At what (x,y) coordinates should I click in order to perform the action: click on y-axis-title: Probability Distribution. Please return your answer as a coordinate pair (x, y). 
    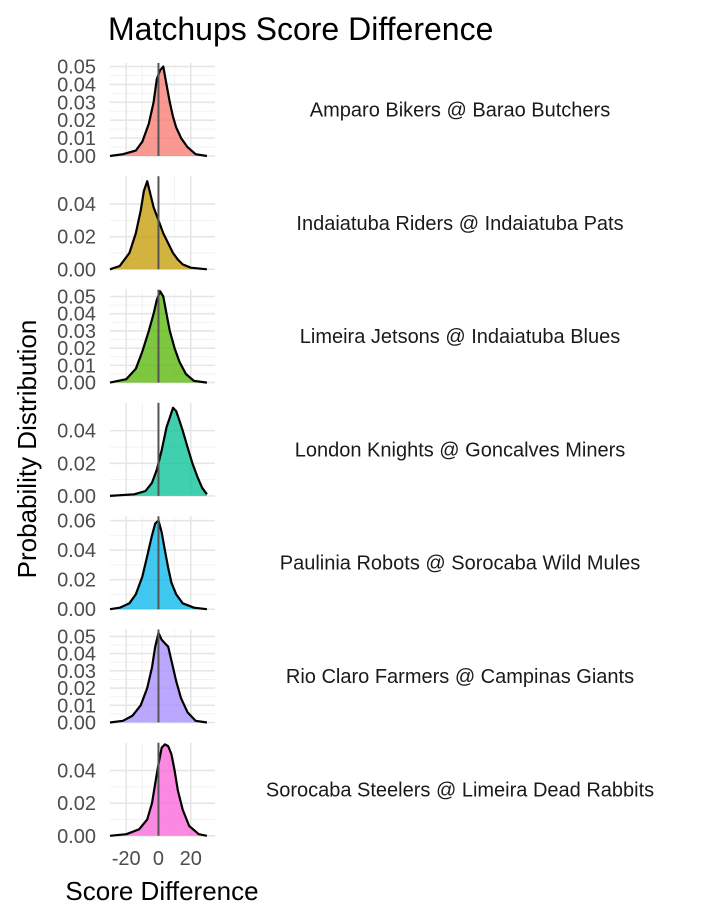
    Looking at the image, I should click on (27, 449).